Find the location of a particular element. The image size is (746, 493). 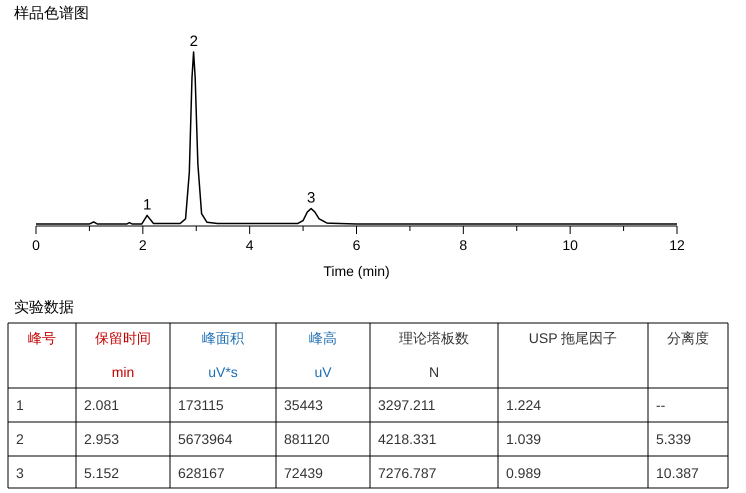

text: 2.953 is located at coordinates (102, 439).